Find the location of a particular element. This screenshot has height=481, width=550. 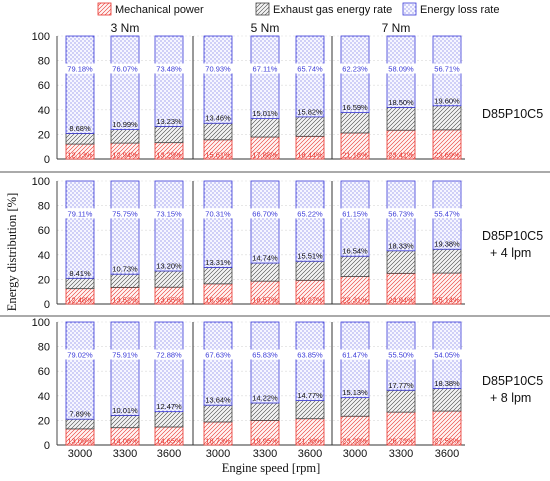

data-label-loss: 55.50% is located at coordinates (401, 354).